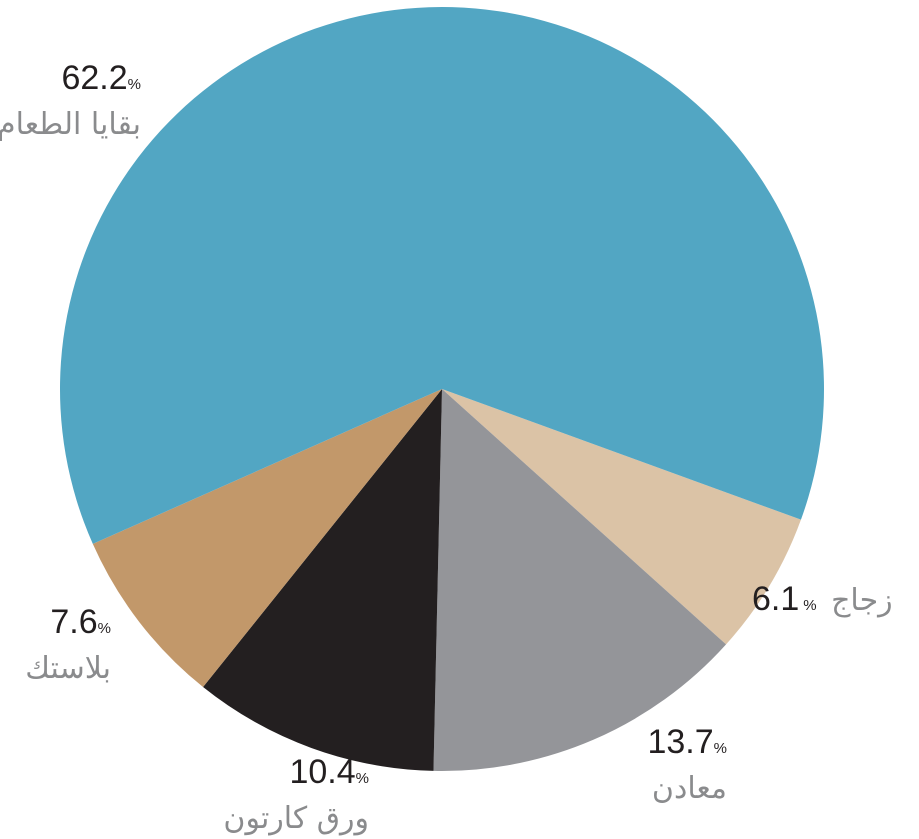 This screenshot has width=919, height=839. Describe the element at coordinates (776, 599) in the screenshot. I see `value-glass: 6.1` at that location.